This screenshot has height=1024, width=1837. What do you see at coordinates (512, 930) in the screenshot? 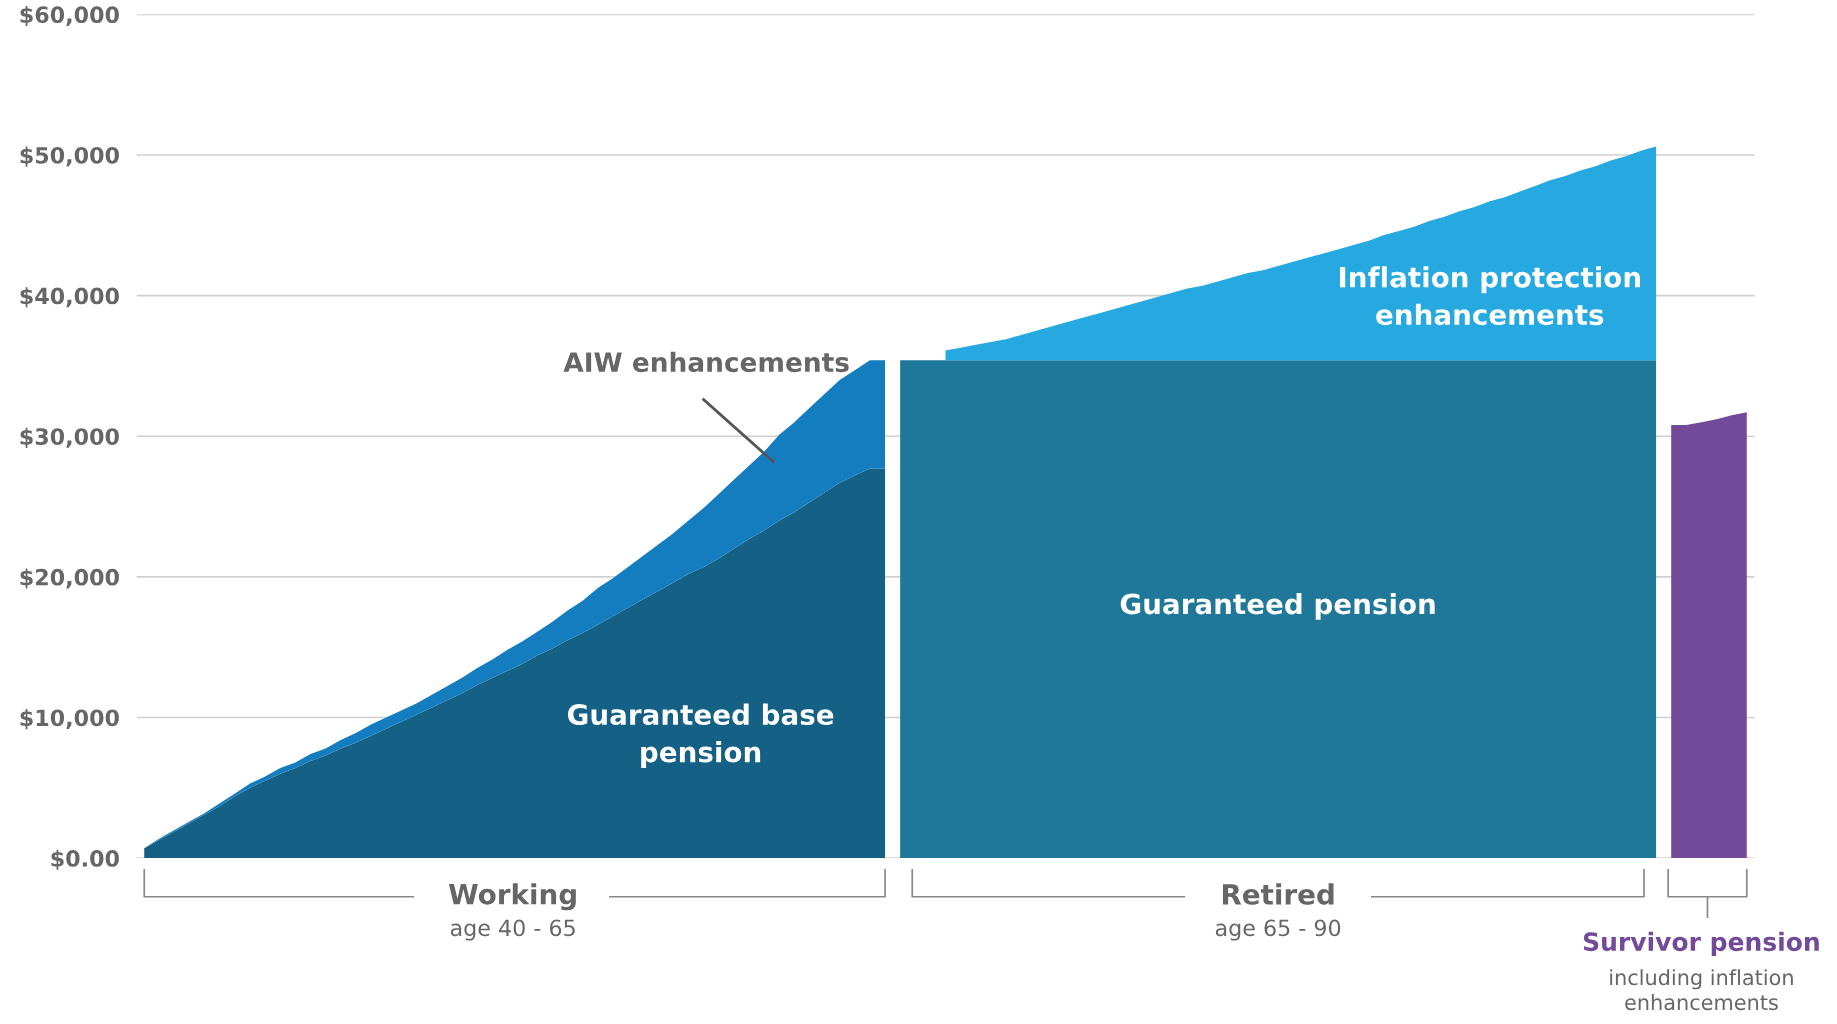
I see `text: age 40 - 65` at bounding box center [512, 930].